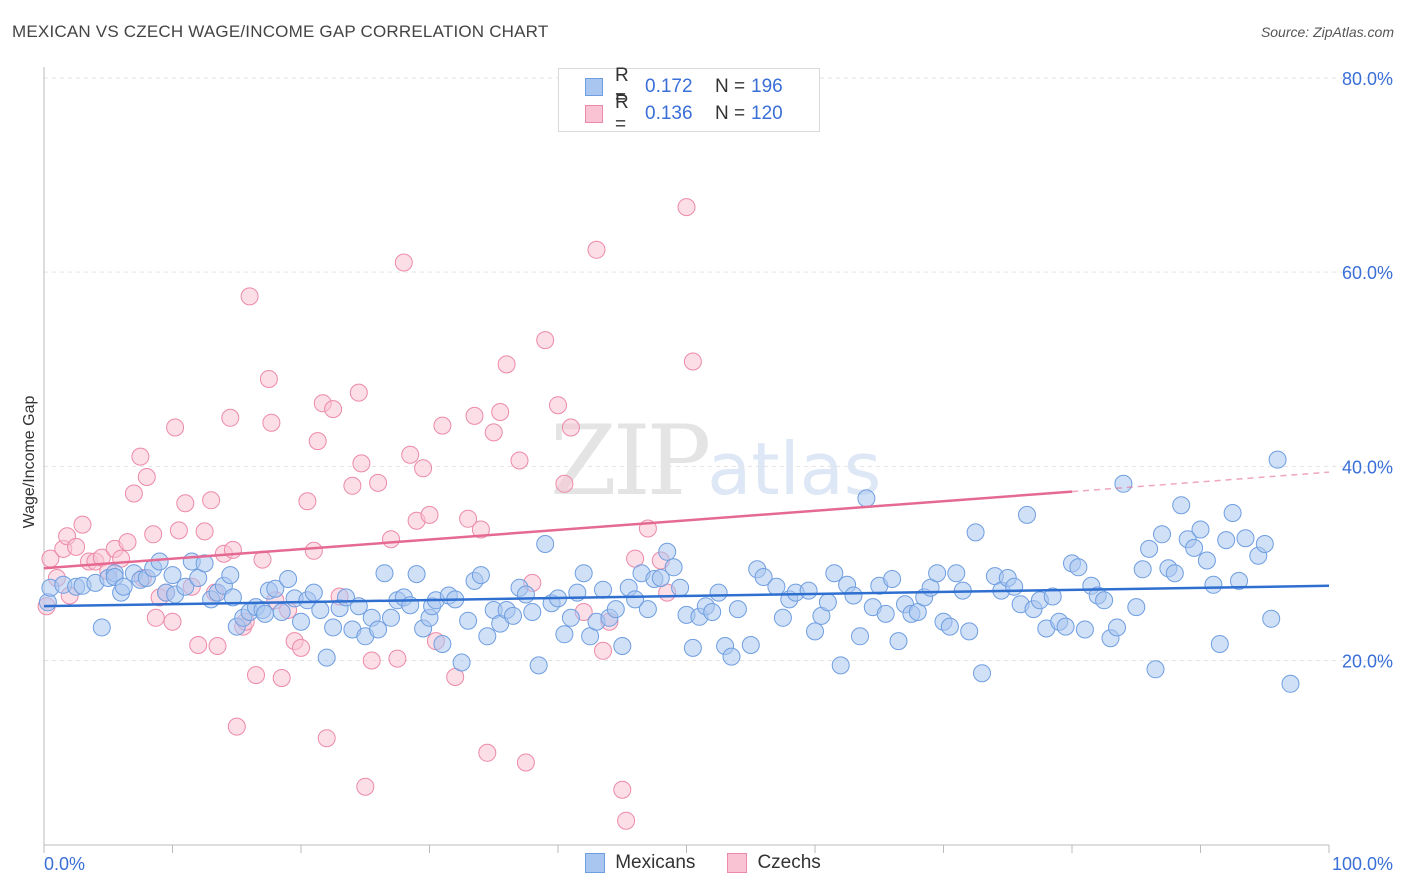 This screenshot has width=1406, height=892. What do you see at coordinates (703, 863) in the screenshot?
I see `series-legend: Mexicans Czechs` at bounding box center [703, 863].